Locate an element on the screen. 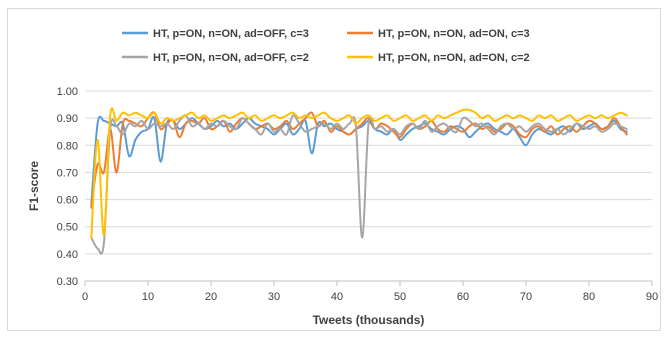 The height and width of the screenshot is (337, 670). y-tick-label: 0.70 is located at coordinates (67, 173).